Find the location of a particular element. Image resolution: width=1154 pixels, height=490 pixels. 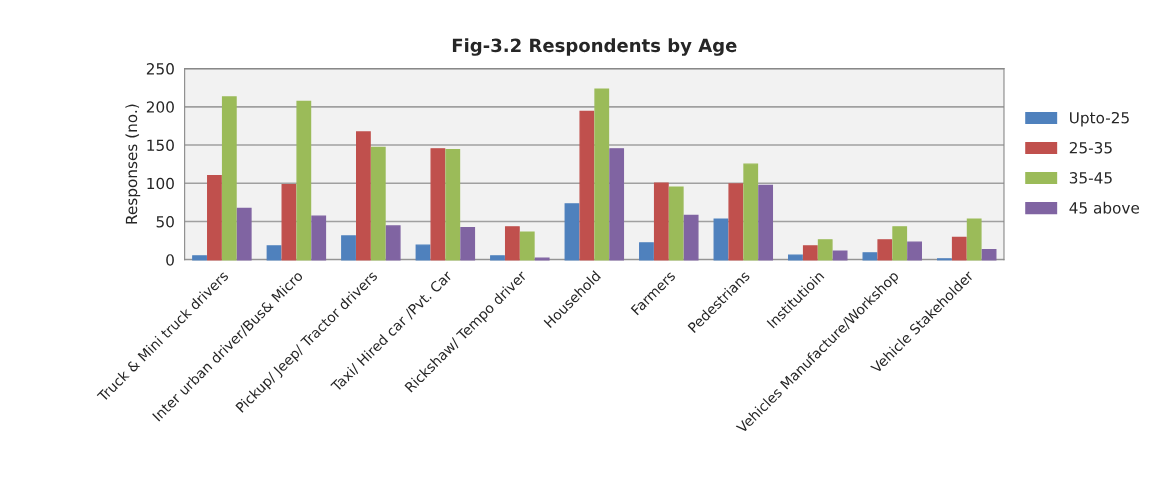

legend-label: Upto-25 is located at coordinates (1099, 119).